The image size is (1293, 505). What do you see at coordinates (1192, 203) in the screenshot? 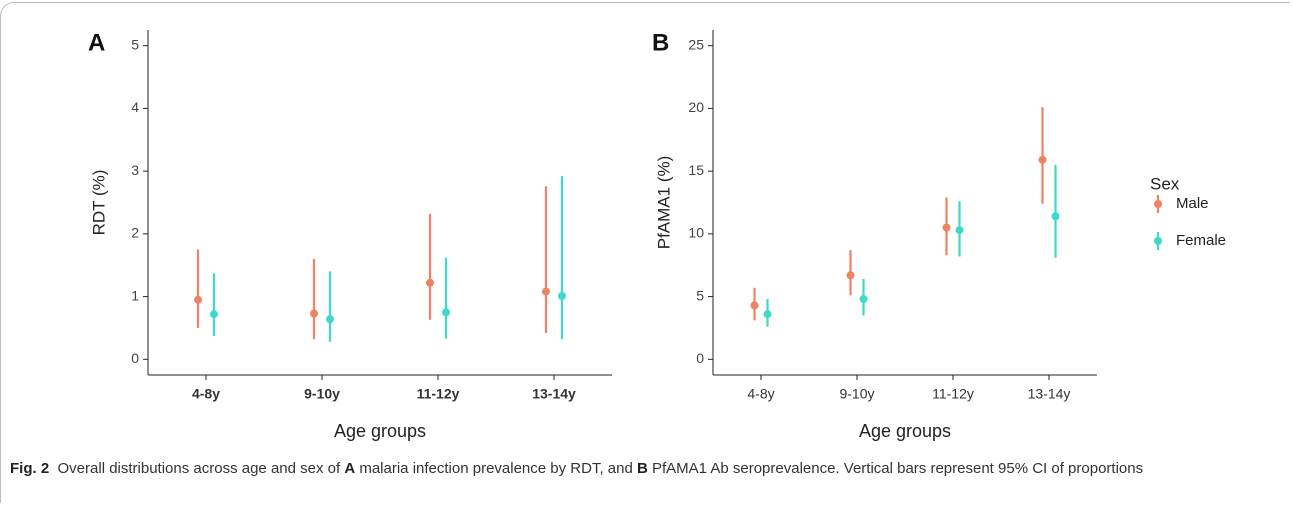
I see `legend-label: Male` at bounding box center [1192, 203].